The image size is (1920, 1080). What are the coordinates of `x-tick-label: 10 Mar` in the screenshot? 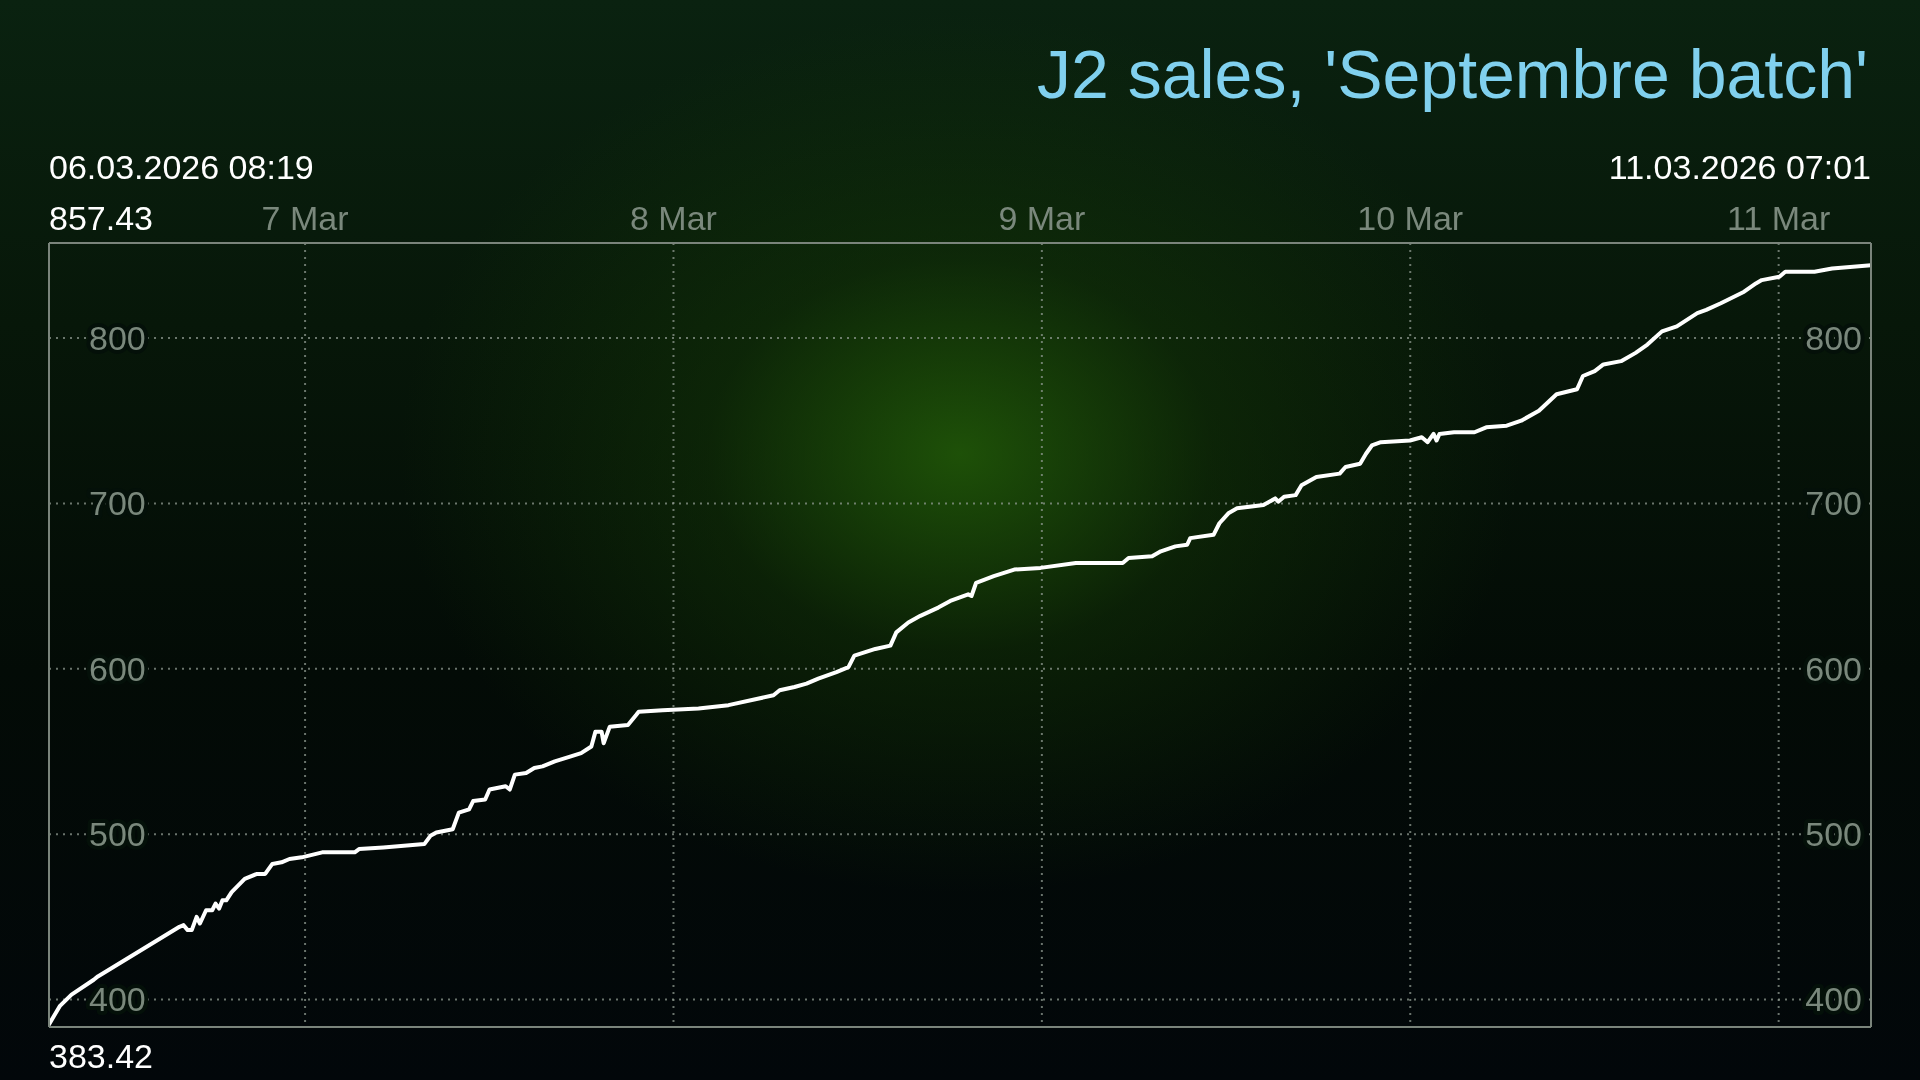 It's located at (1410, 218).